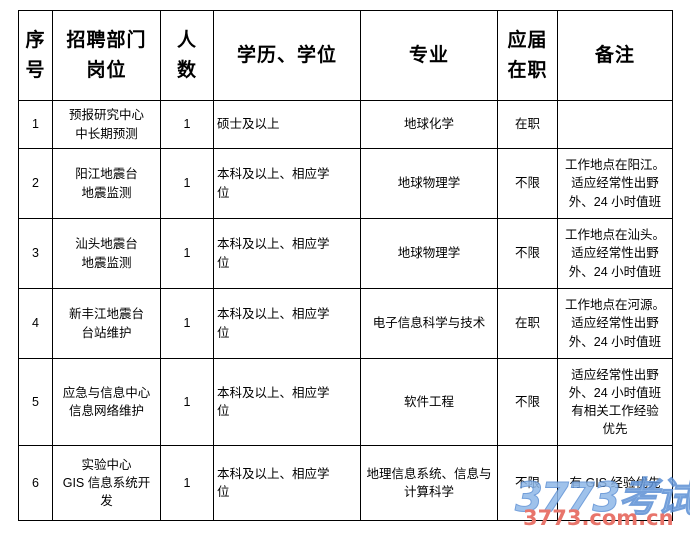  I want to click on cell-remark-line-3: 外、24 小时值班, so click(615, 201).